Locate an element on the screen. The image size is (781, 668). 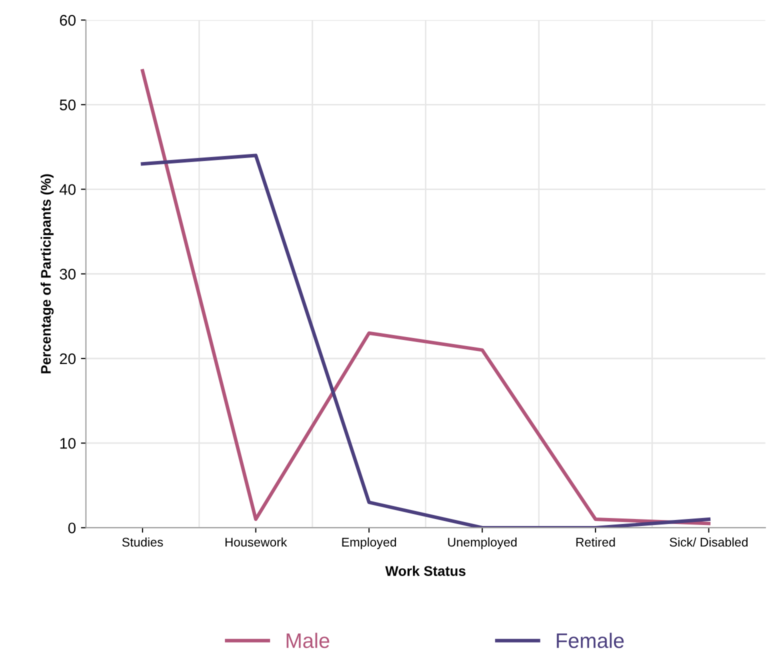
x-axis-title: Work Status is located at coordinates (425, 571).